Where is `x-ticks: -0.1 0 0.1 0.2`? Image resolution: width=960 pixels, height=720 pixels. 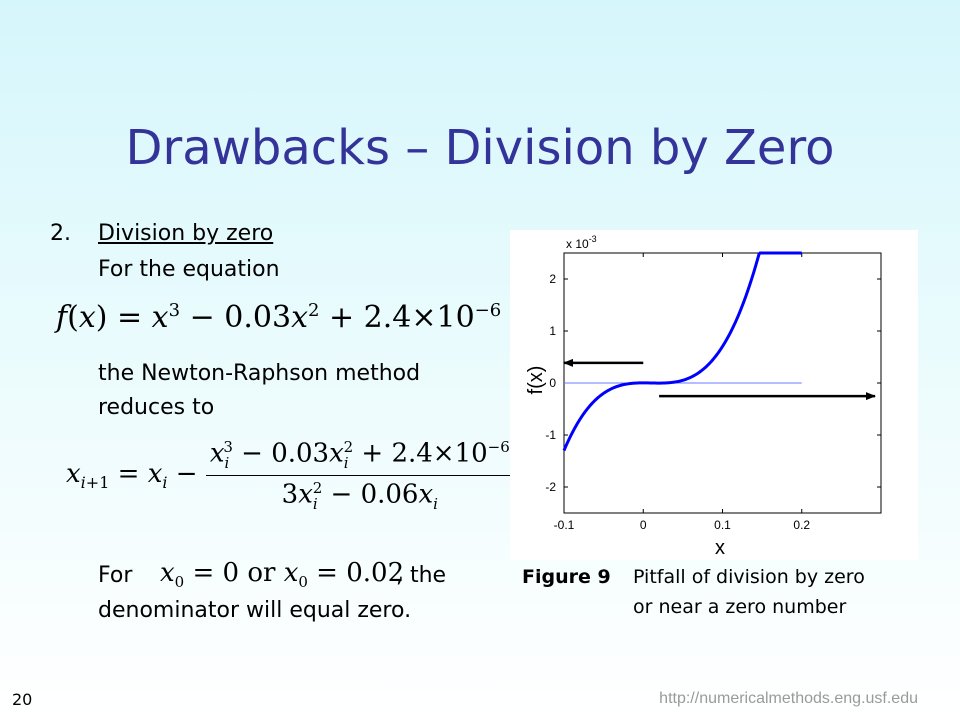 x-ticks: -0.1 0 0.1 0.2 is located at coordinates (682, 392).